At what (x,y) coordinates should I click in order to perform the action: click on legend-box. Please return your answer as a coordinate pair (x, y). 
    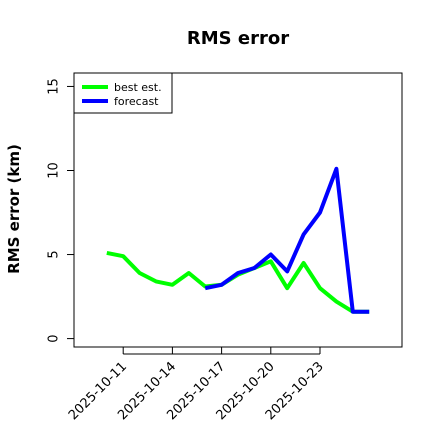
    Looking at the image, I should click on (123, 93).